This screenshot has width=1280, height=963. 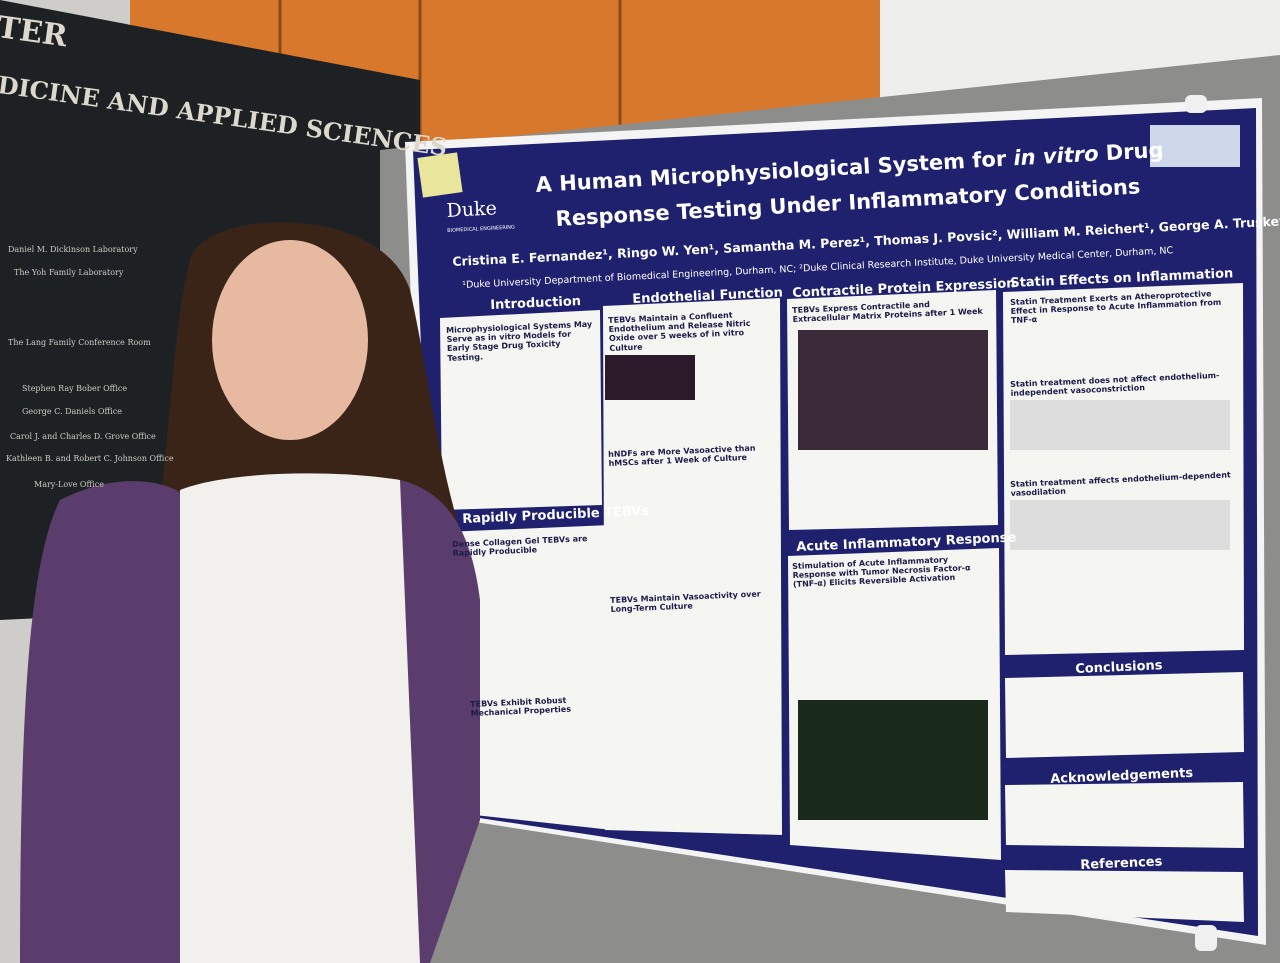 I want to click on room-name: Daniel M. Dickinson Laboratory, so click(x=73, y=249).